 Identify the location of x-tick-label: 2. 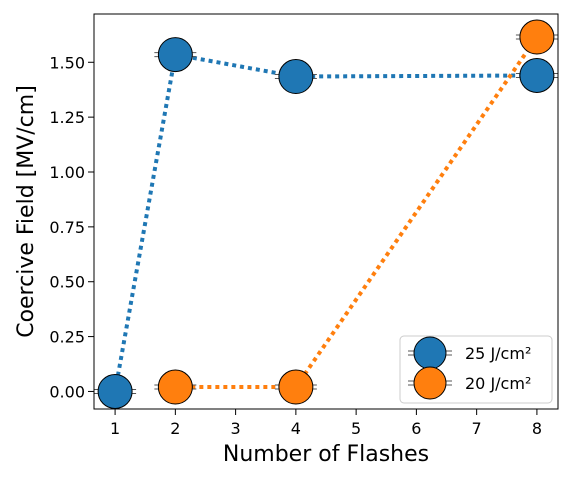
(175, 428).